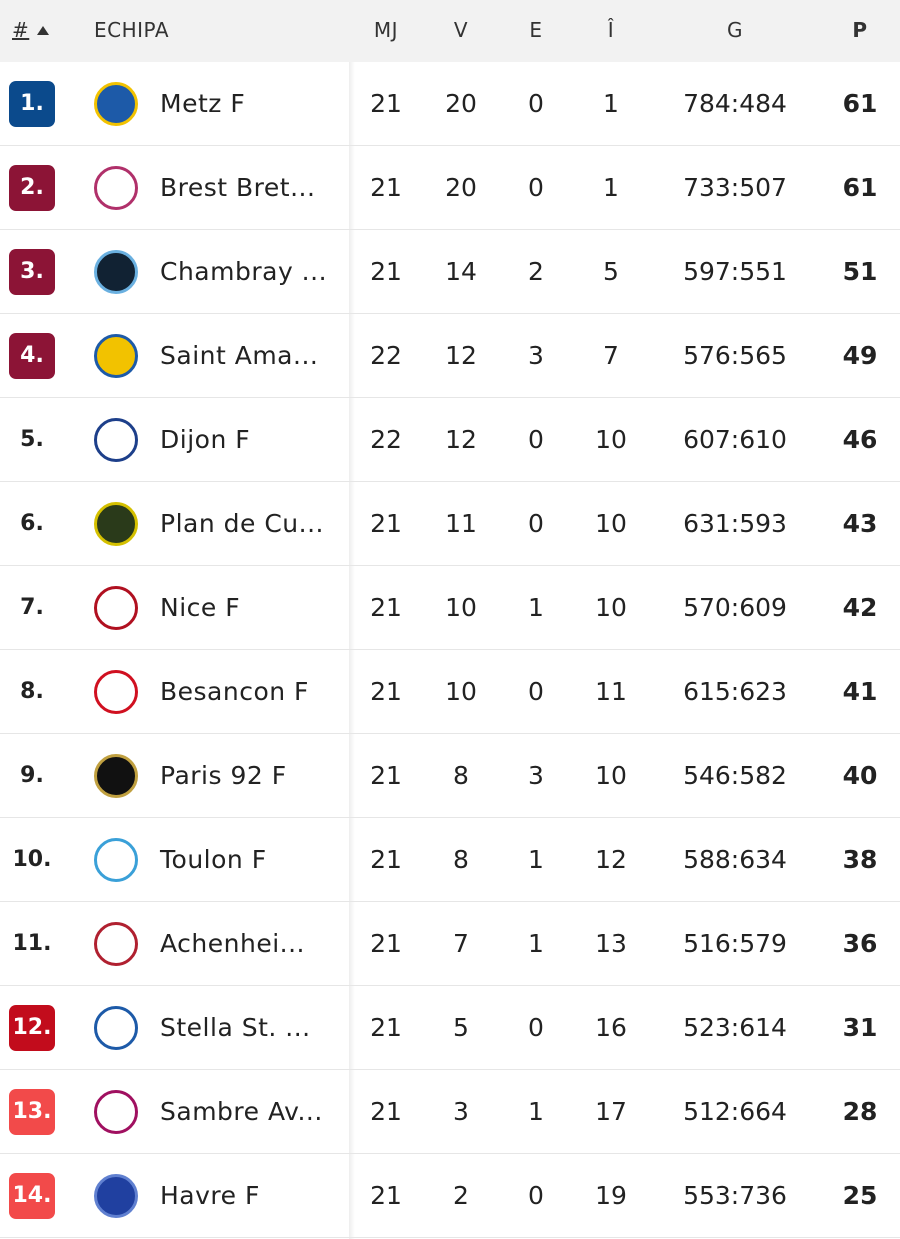 This screenshot has height=1239, width=900. I want to click on points: 31, so click(860, 1027).